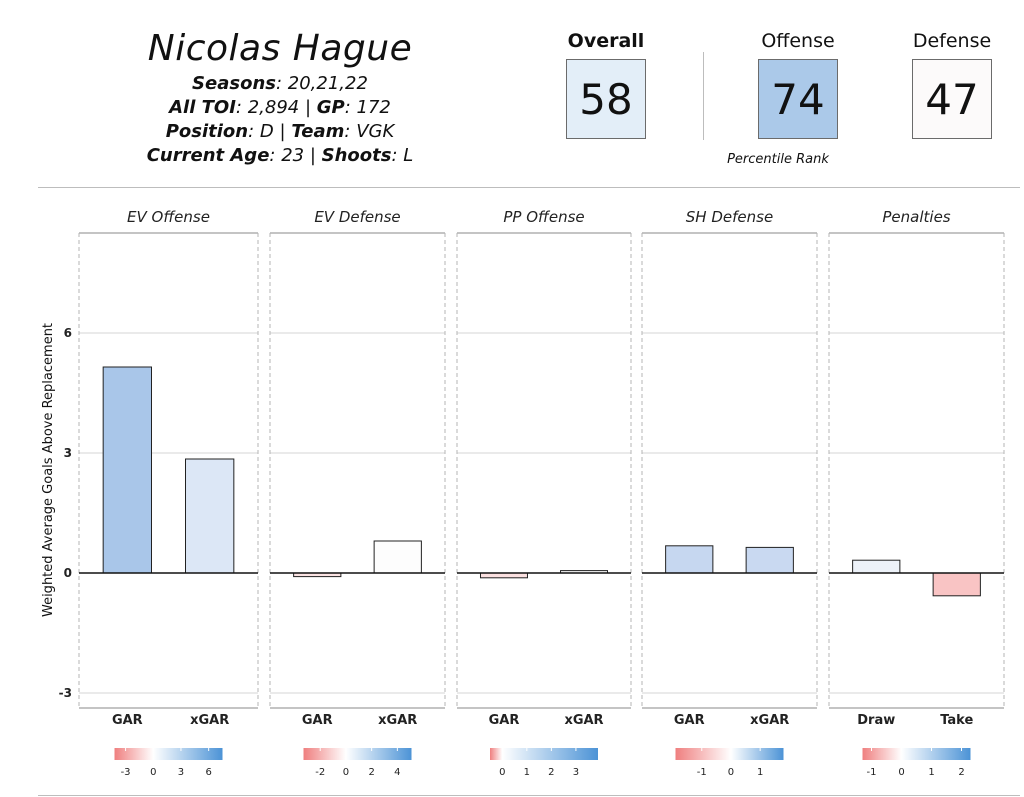 The image size is (1024, 797). Describe the element at coordinates (798, 99) in the screenshot. I see `offense-value: 74` at that location.